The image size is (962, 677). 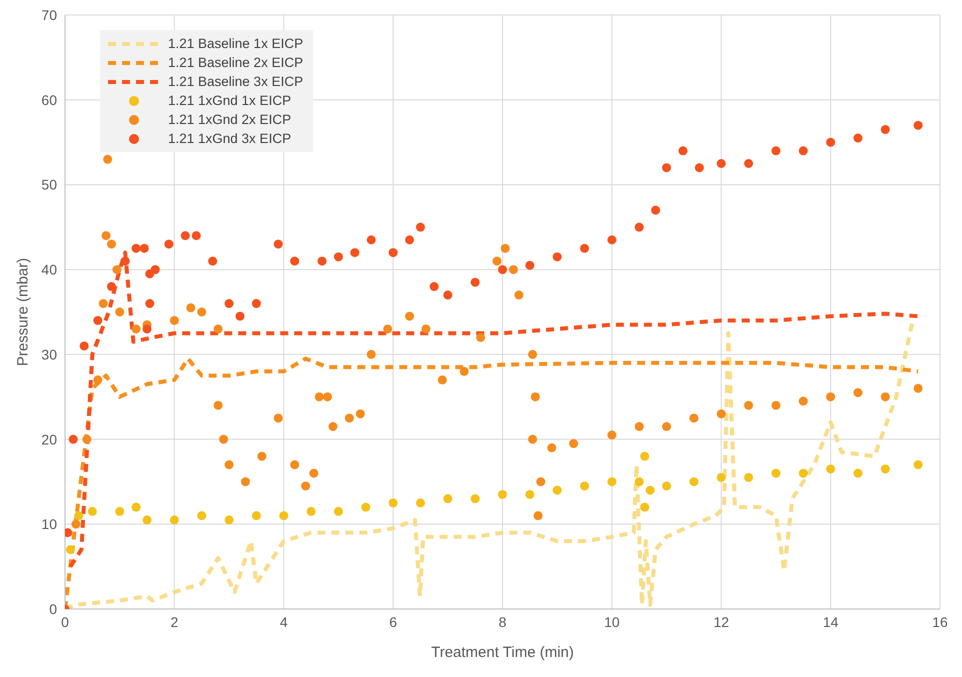 I want to click on legend-label: 1.21 Baseline 1x EICP, so click(x=236, y=43).